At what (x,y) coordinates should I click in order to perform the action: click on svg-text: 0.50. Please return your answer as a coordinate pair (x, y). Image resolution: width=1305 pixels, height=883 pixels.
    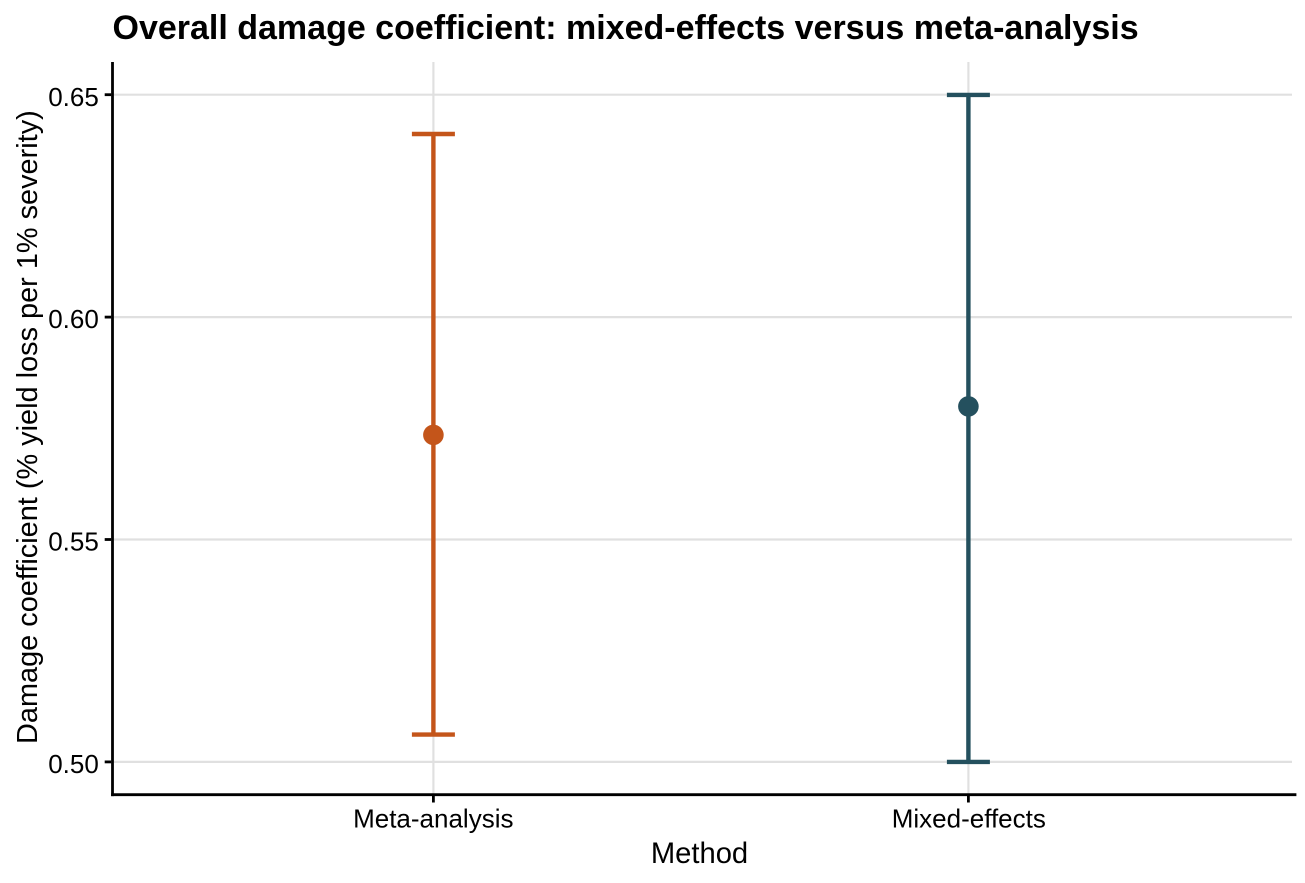
    Looking at the image, I should click on (73, 764).